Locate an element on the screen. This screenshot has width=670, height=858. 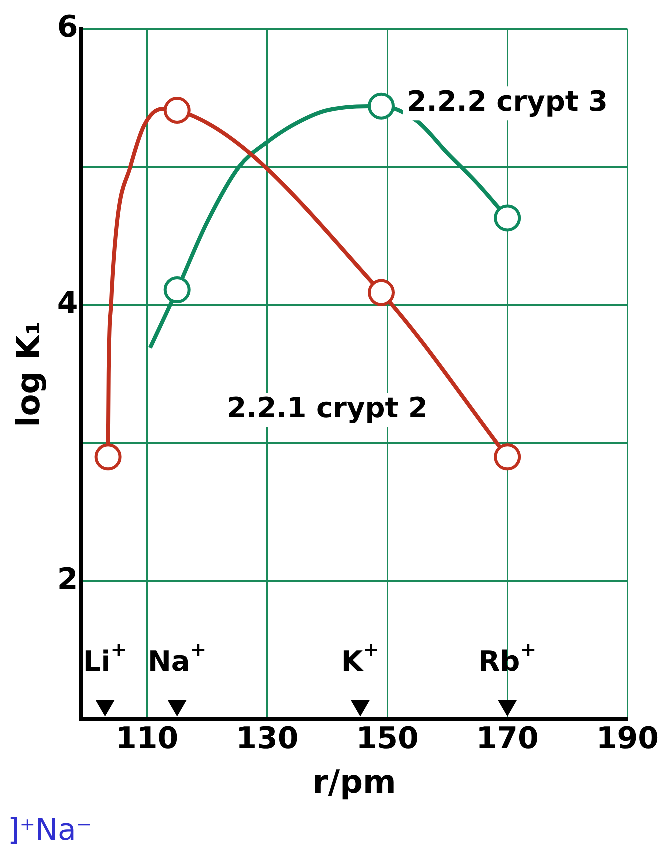
text: ]⁺Na⁻ is located at coordinates (50, 830).